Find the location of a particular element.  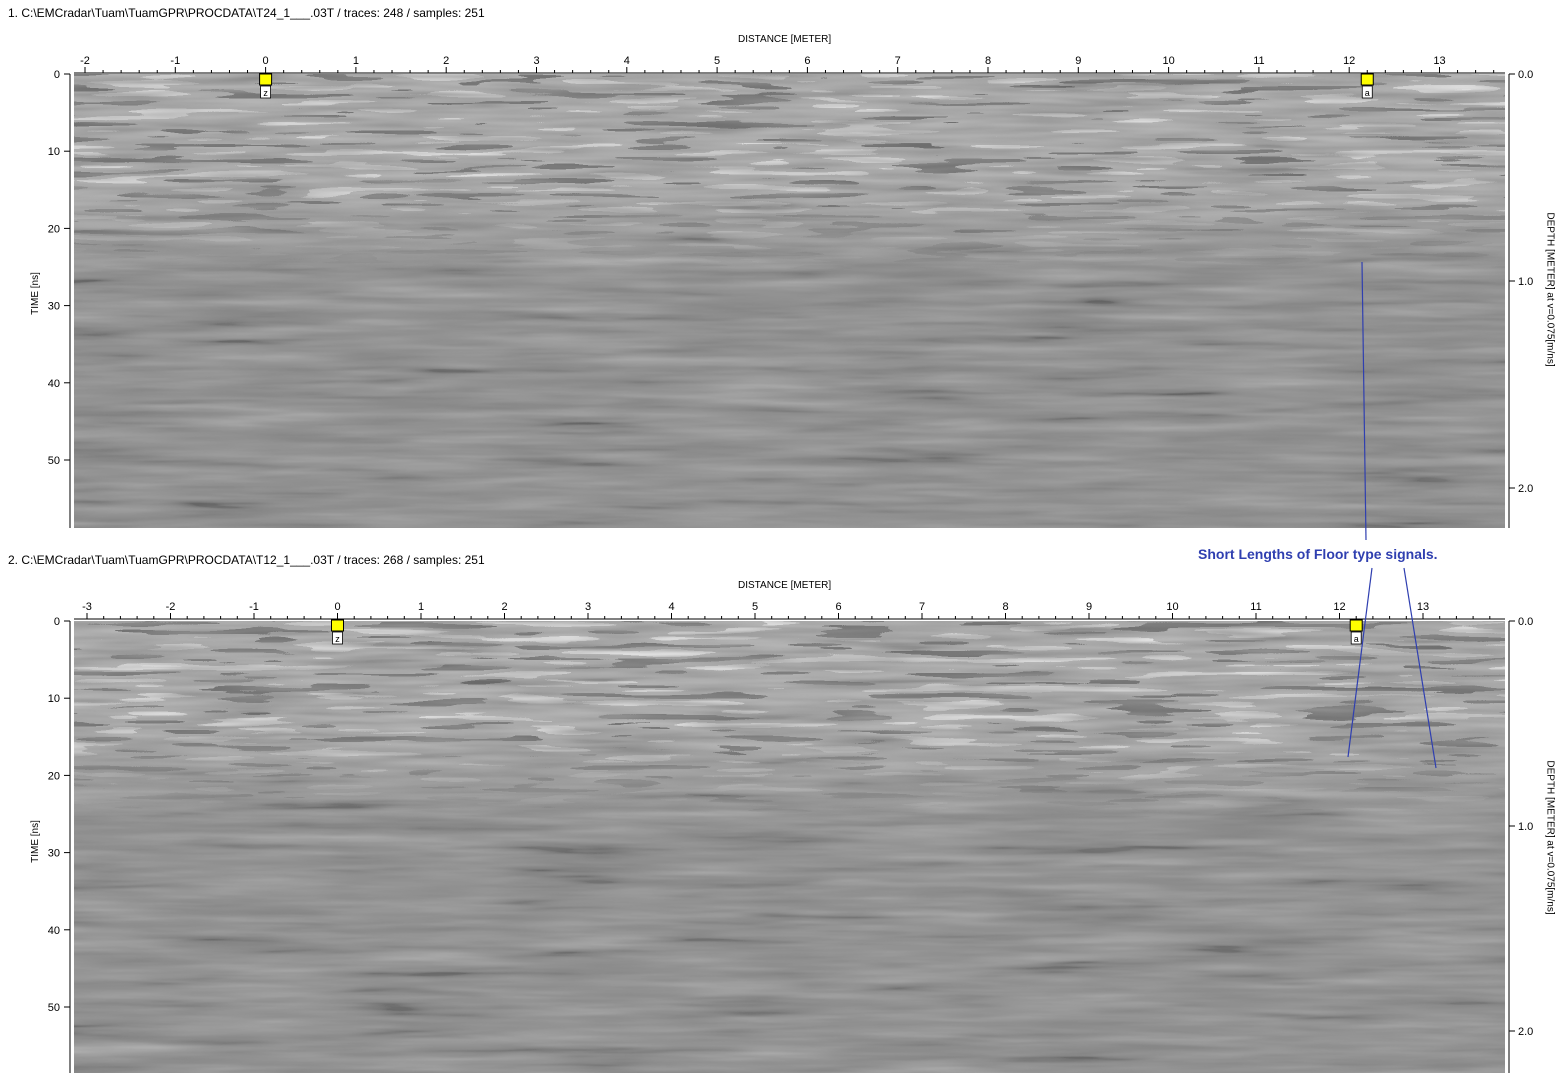

profile-2-distance-tick-label: 0 is located at coordinates (337, 607).